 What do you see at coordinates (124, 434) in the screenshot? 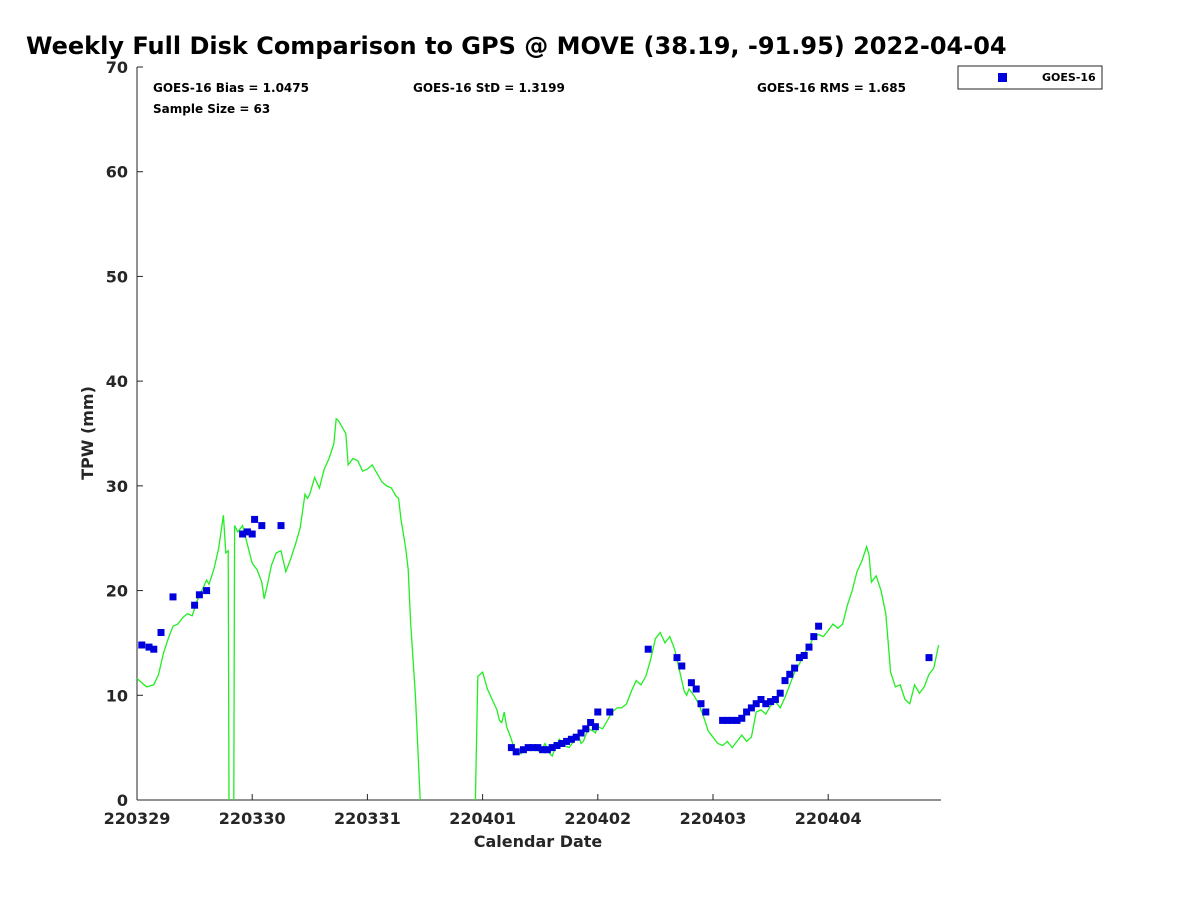
I see `y-axis-ticks: 0 10 20 30 40 50 60 70` at bounding box center [124, 434].